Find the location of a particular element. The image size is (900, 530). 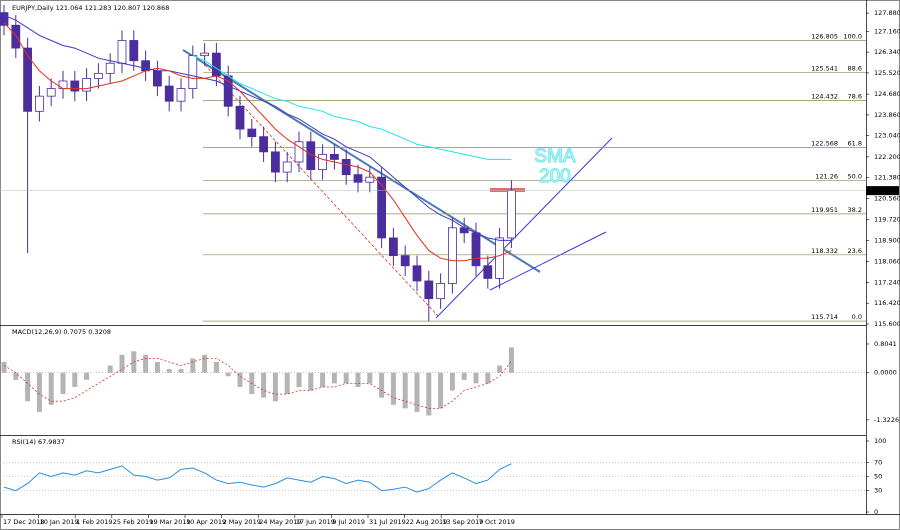

x-tick-label: 22 Aug 2019 is located at coordinates (427, 522).